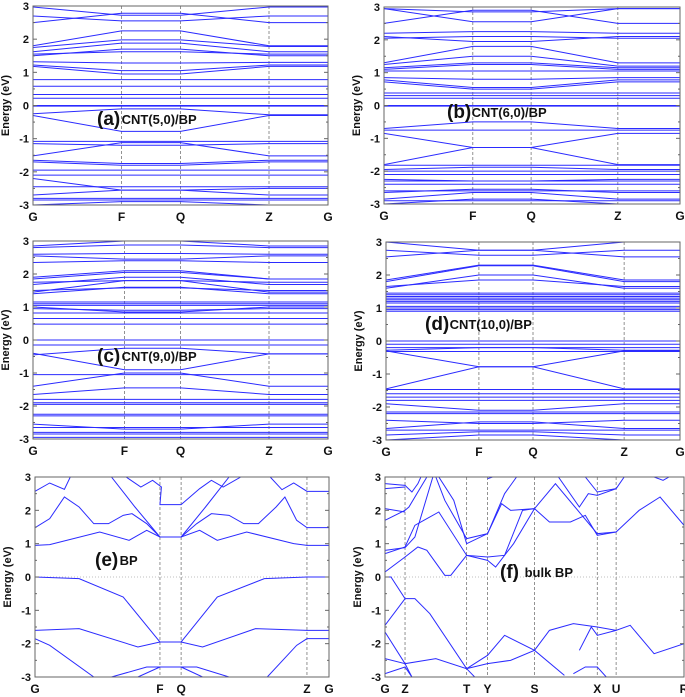 This screenshot has height=697, width=685. Describe the element at coordinates (491, 324) in the screenshot. I see `panel-title: CNT(10,0)/BP` at that location.